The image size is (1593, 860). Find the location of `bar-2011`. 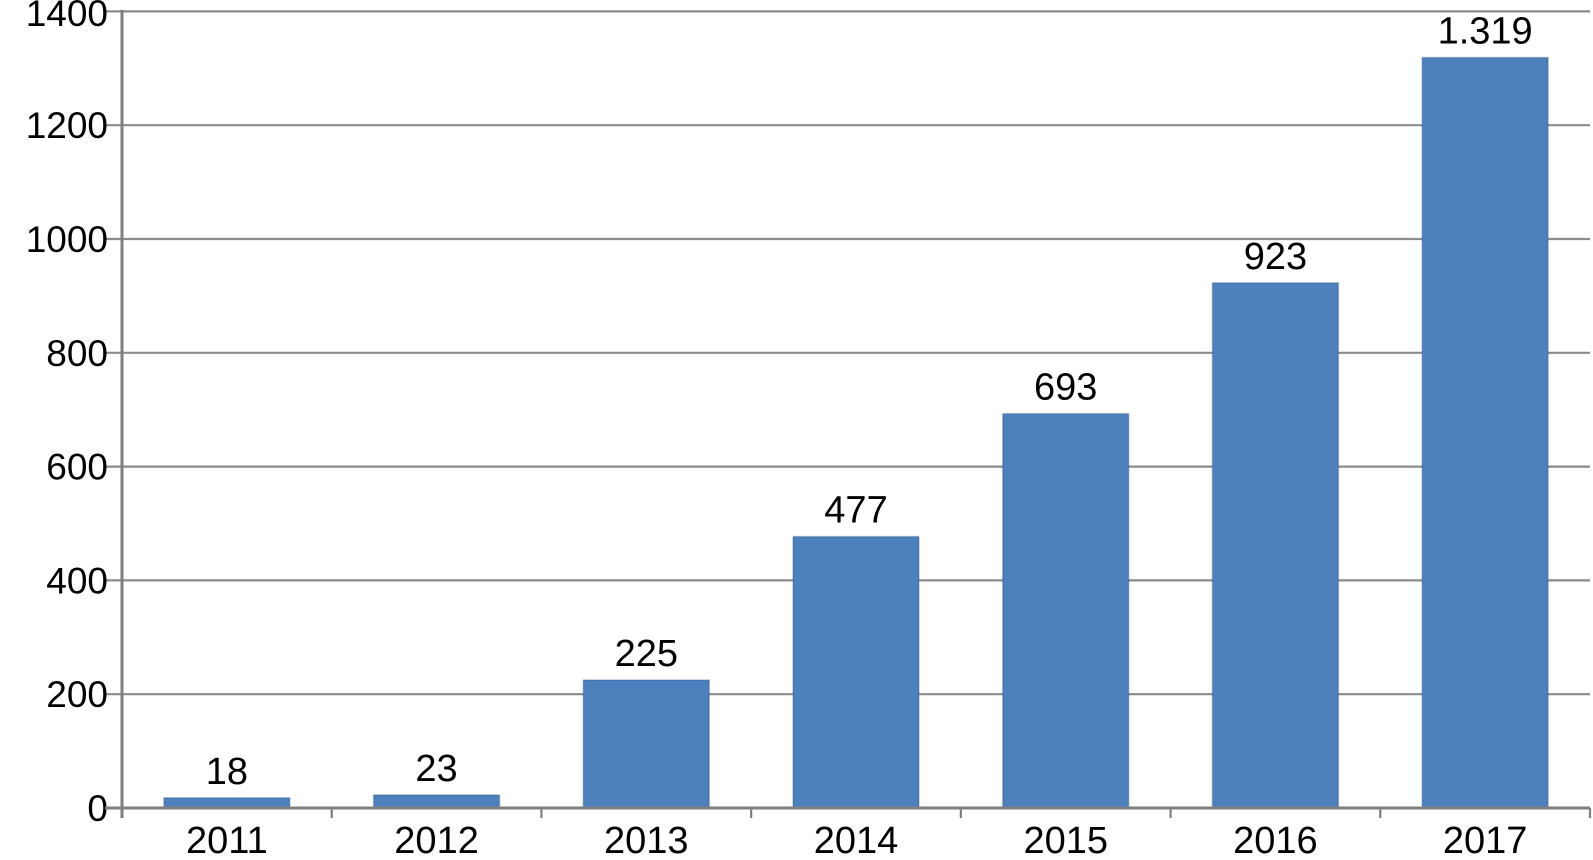

bar-2011 is located at coordinates (227, 803).